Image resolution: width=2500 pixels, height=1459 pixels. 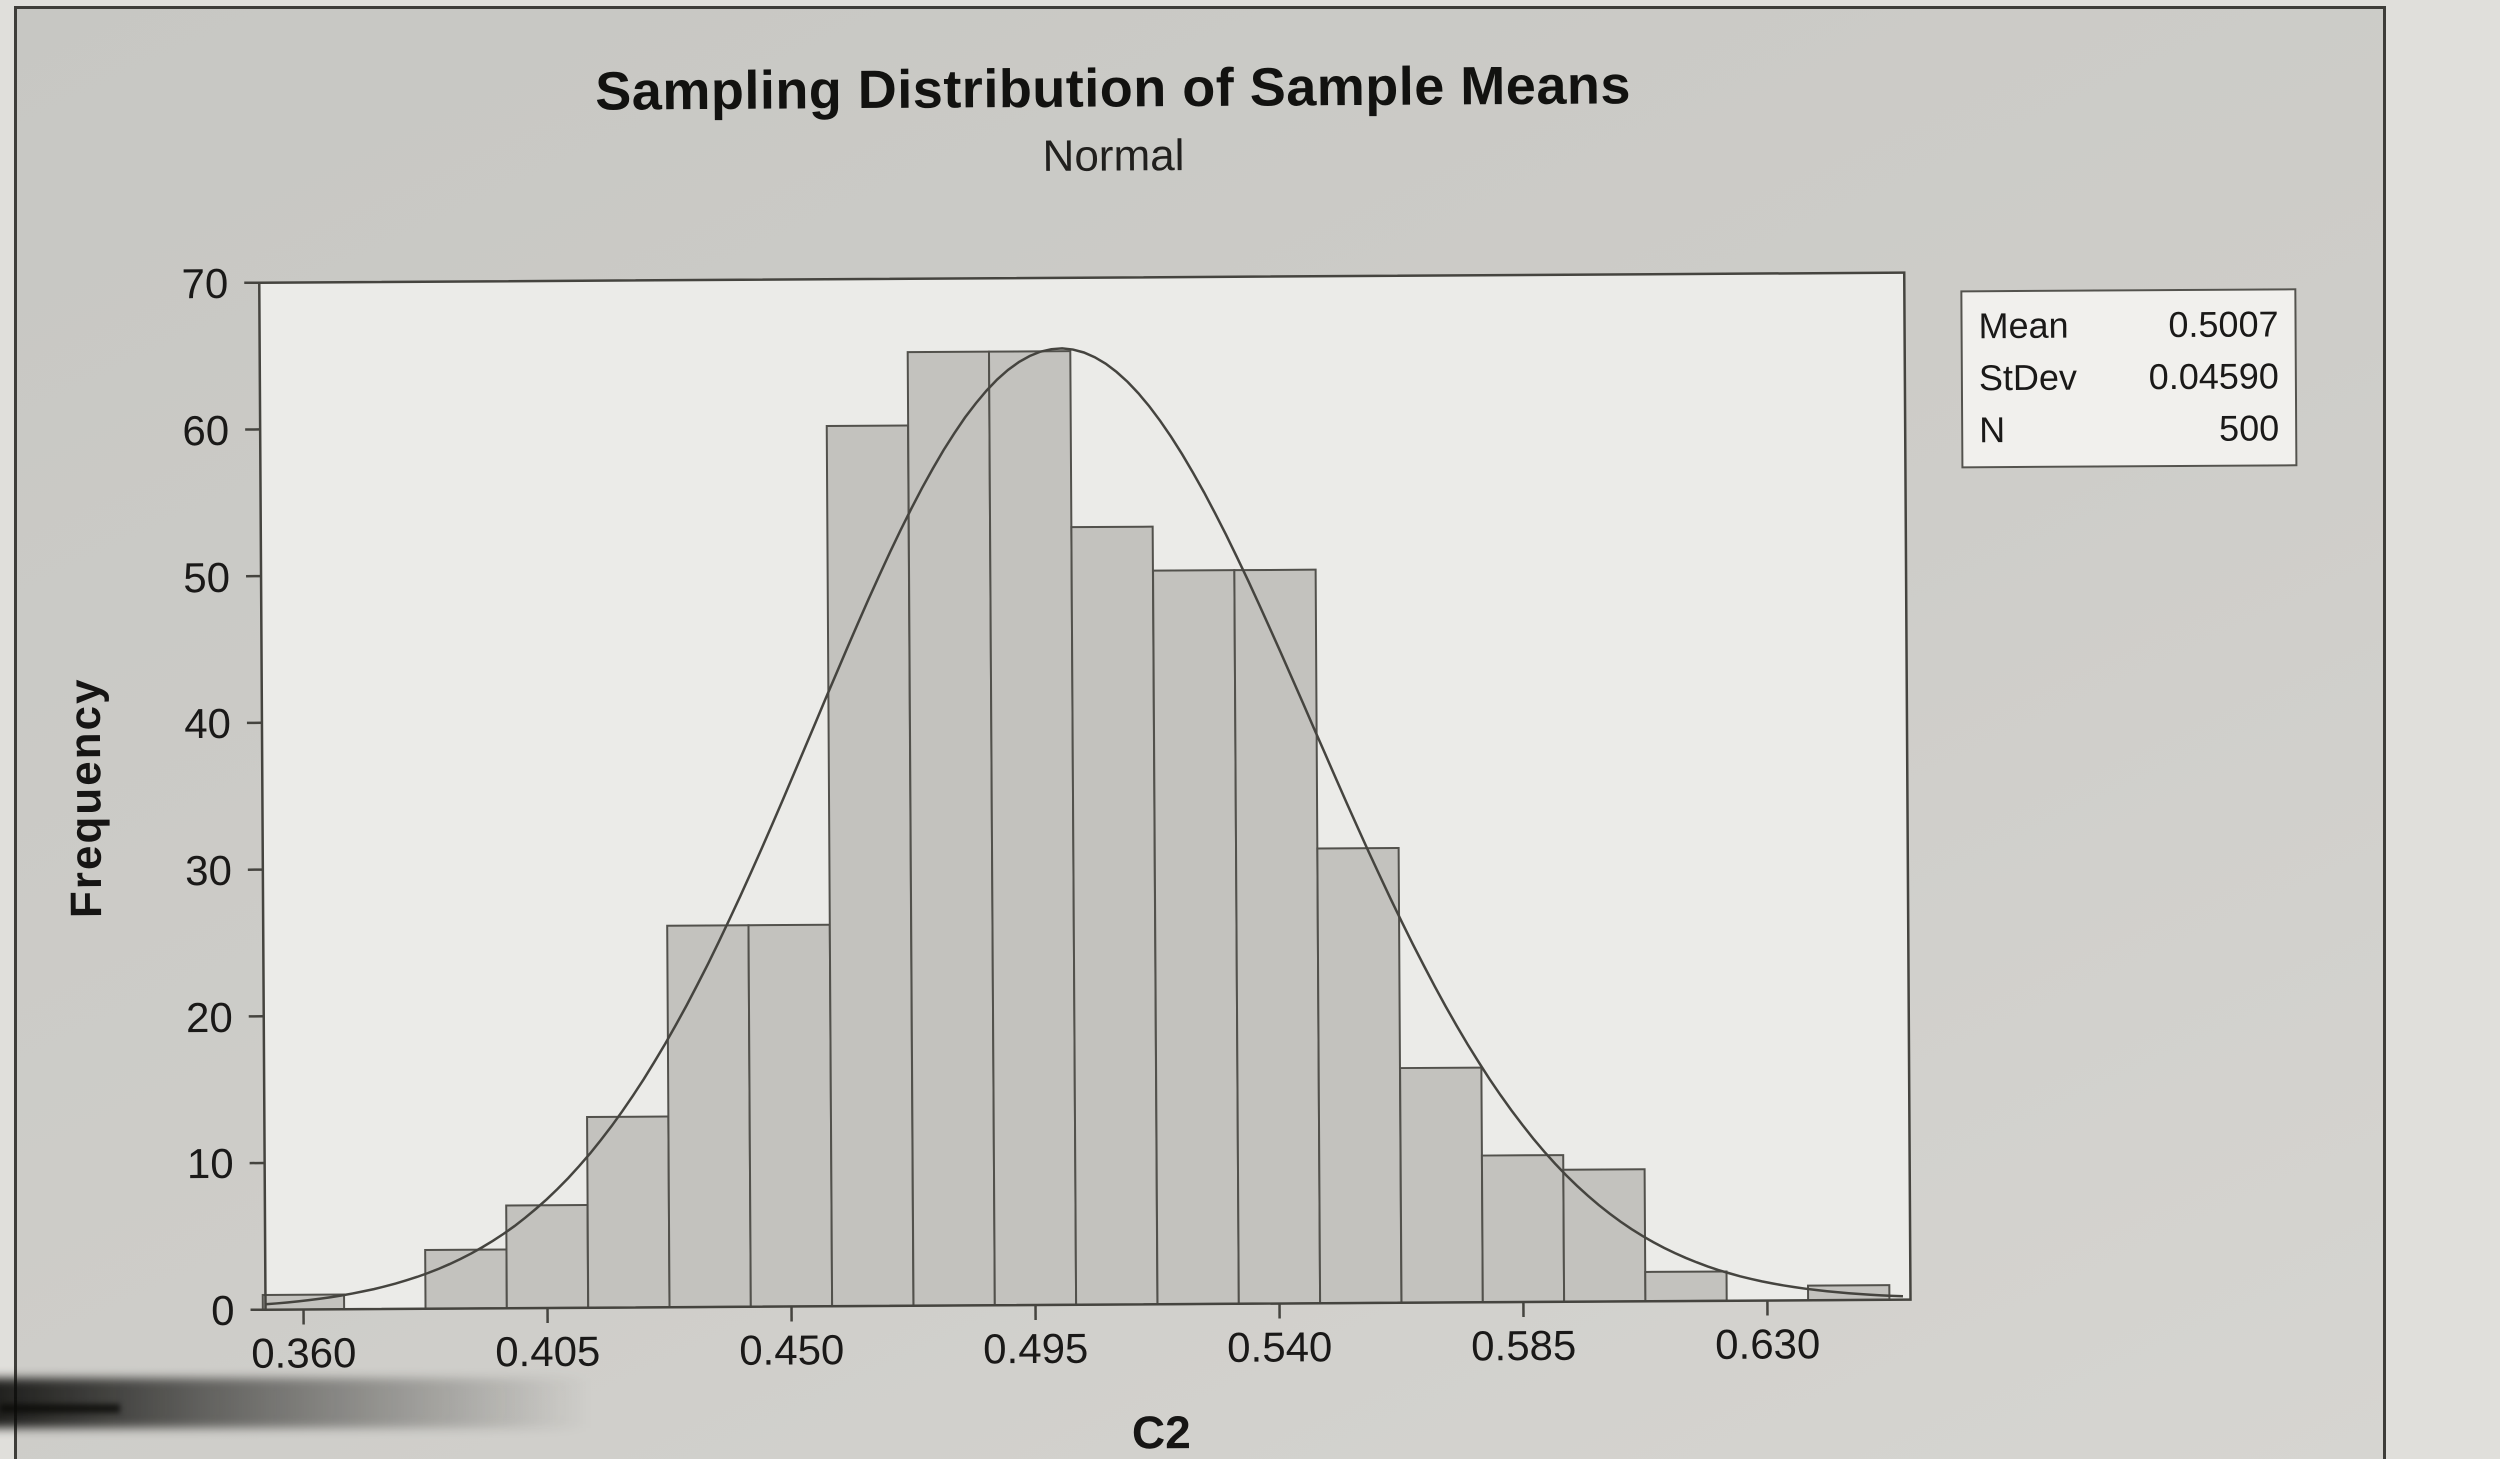 I want to click on y-tick-label: 50, so click(x=175, y=578).